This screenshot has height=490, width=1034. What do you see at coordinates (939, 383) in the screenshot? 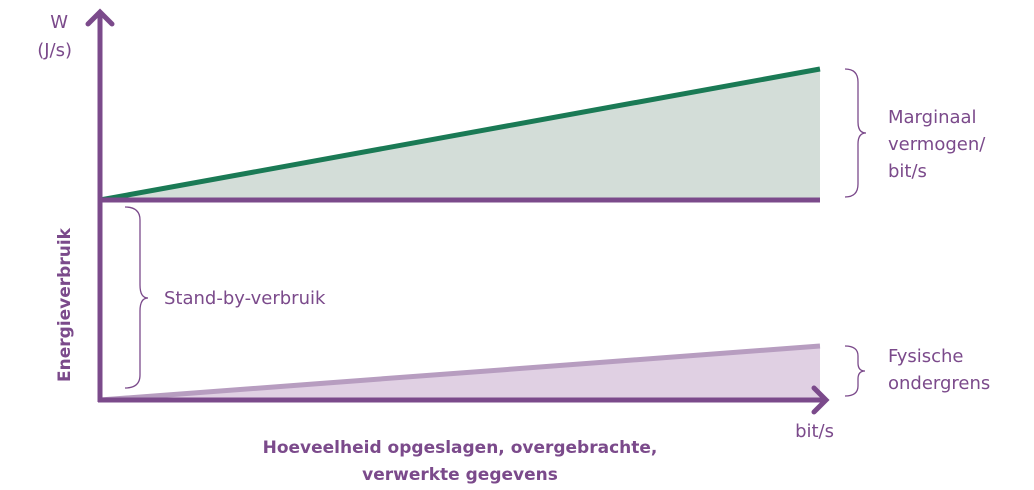
I see `annotation: ondergrens` at bounding box center [939, 383].